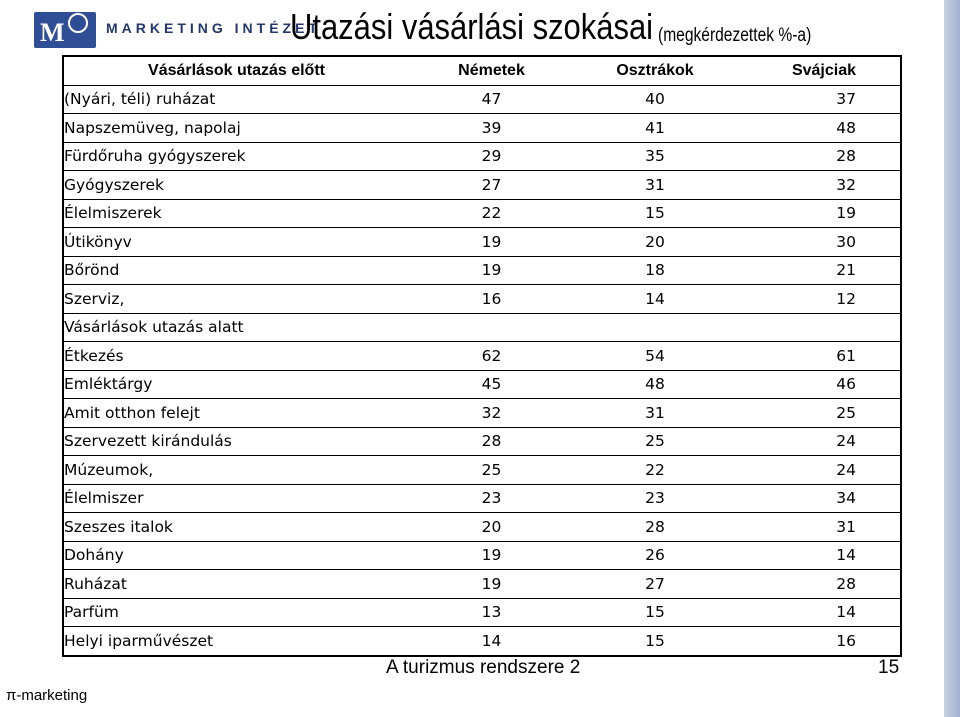  I want to click on table-row: Élelmiszer 23 23 34, so click(482, 498).